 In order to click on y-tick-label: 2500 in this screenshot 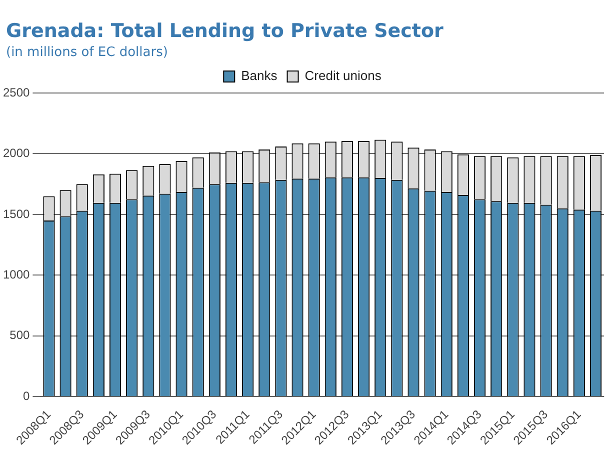, I will do `click(16, 92)`.